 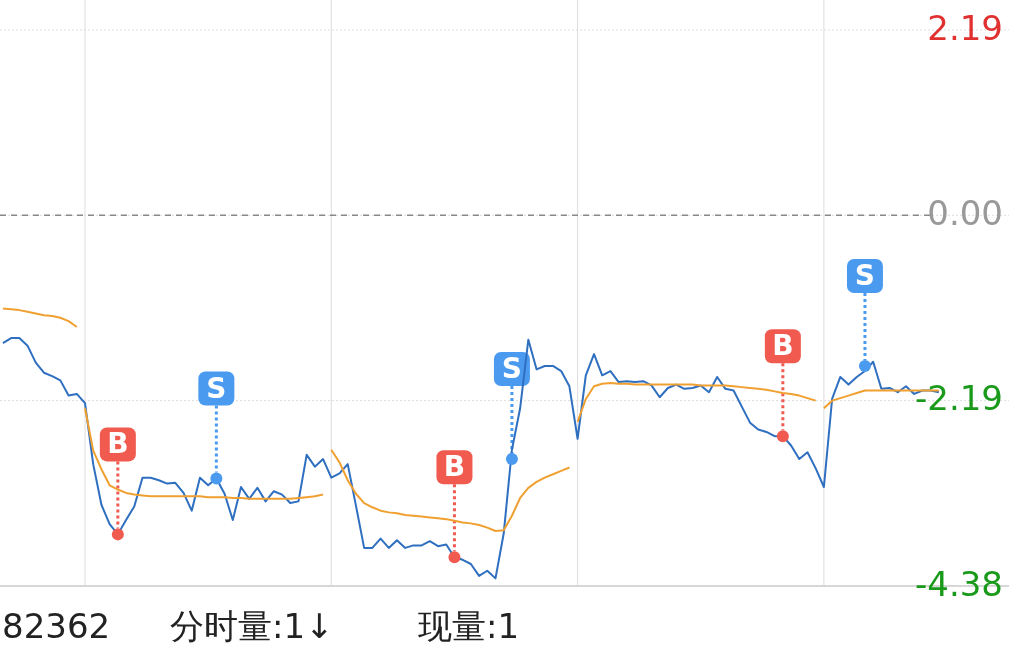 What do you see at coordinates (965, 27) in the screenshot?
I see `y-tick-label: 2.19` at bounding box center [965, 27].